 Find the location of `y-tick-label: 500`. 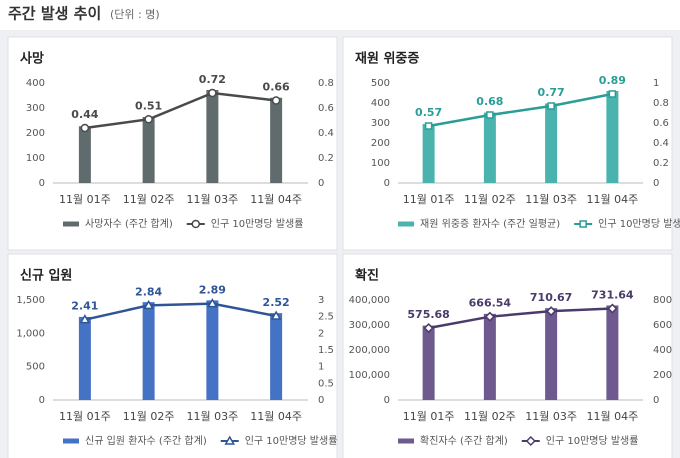

y-tick-label: 500 is located at coordinates (35, 367).